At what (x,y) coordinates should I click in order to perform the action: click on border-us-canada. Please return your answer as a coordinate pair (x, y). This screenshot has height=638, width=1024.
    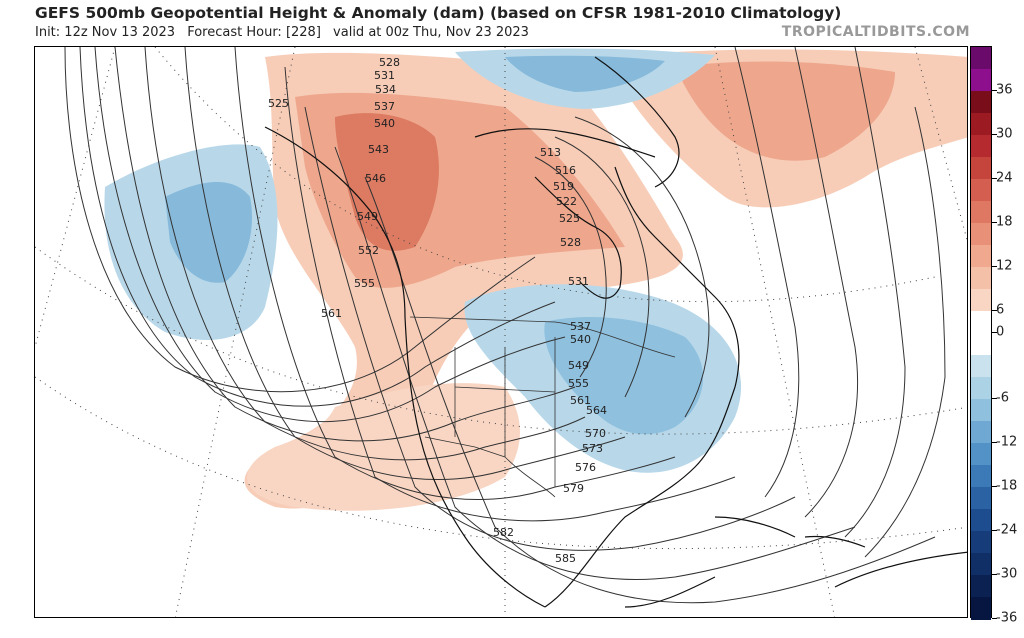
    Looking at the image, I should click on (542, 337).